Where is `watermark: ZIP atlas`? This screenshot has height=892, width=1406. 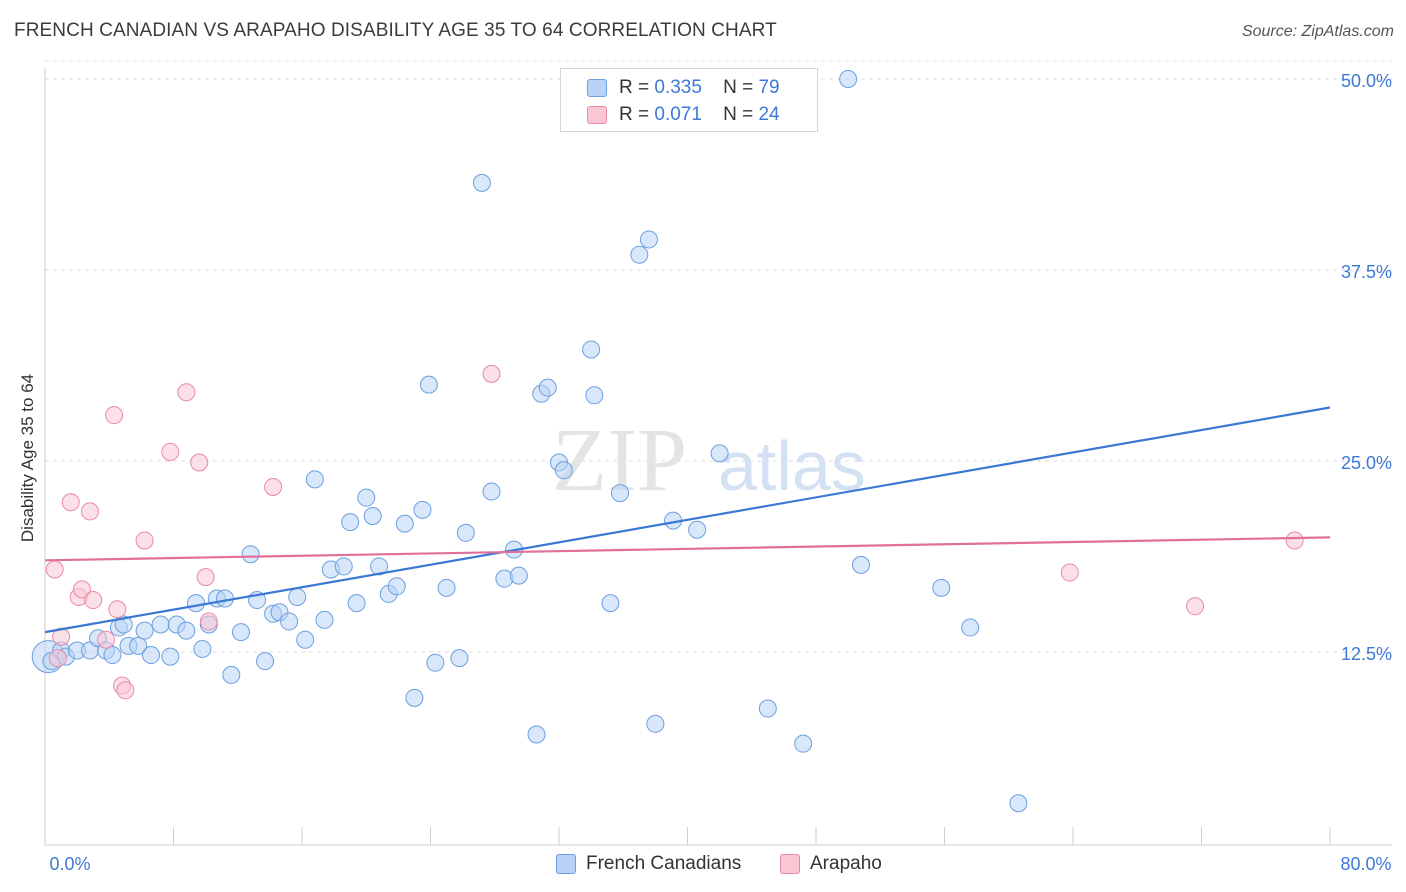
watermark: ZIP atlas is located at coordinates (709, 460).